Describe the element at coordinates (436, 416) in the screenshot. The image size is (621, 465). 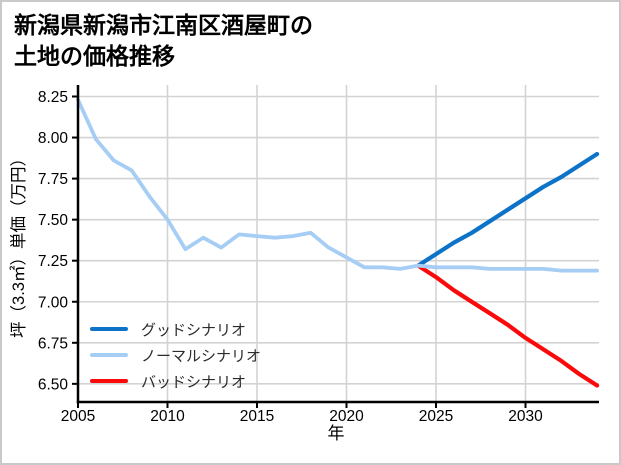
I see `x-tick-label-2025: 2025` at that location.